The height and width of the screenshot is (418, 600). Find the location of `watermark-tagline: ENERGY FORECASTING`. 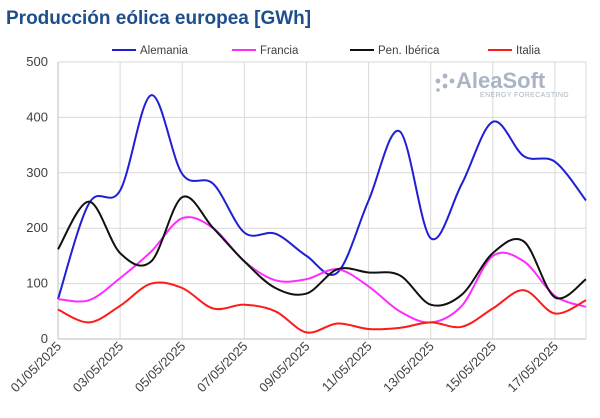

watermark-tagline: ENERGY FORECASTING is located at coordinates (524, 95).